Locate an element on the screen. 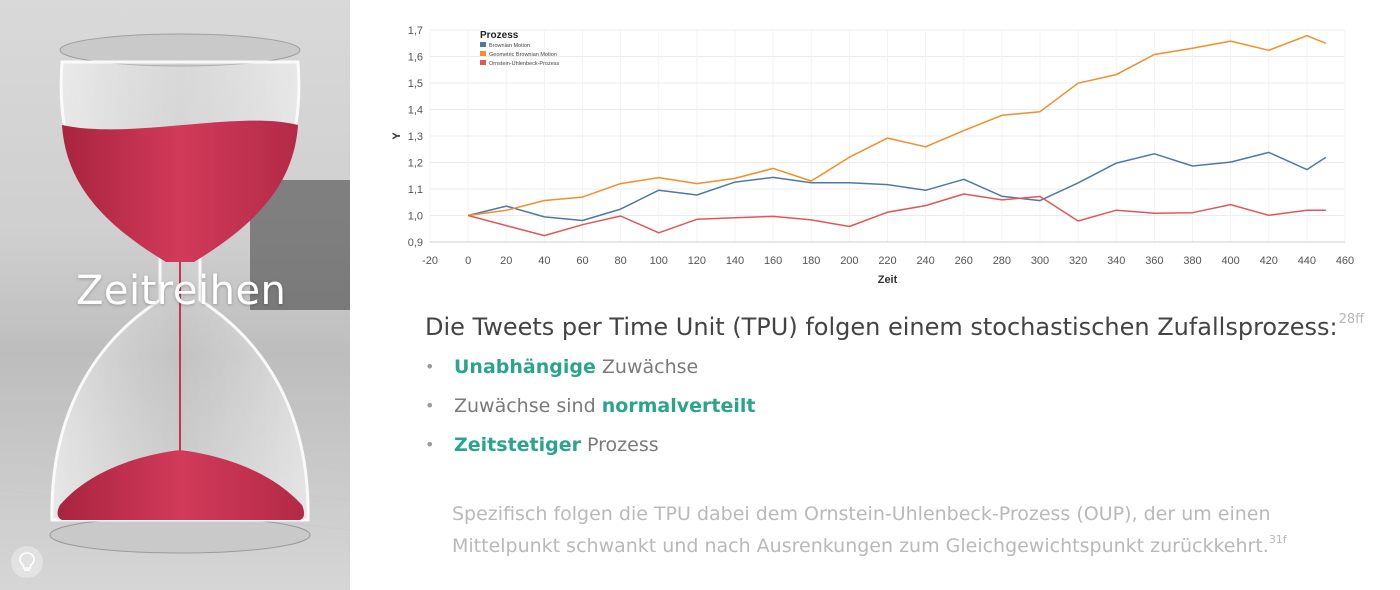  x-tick-label: -20 is located at coordinates (430, 261).